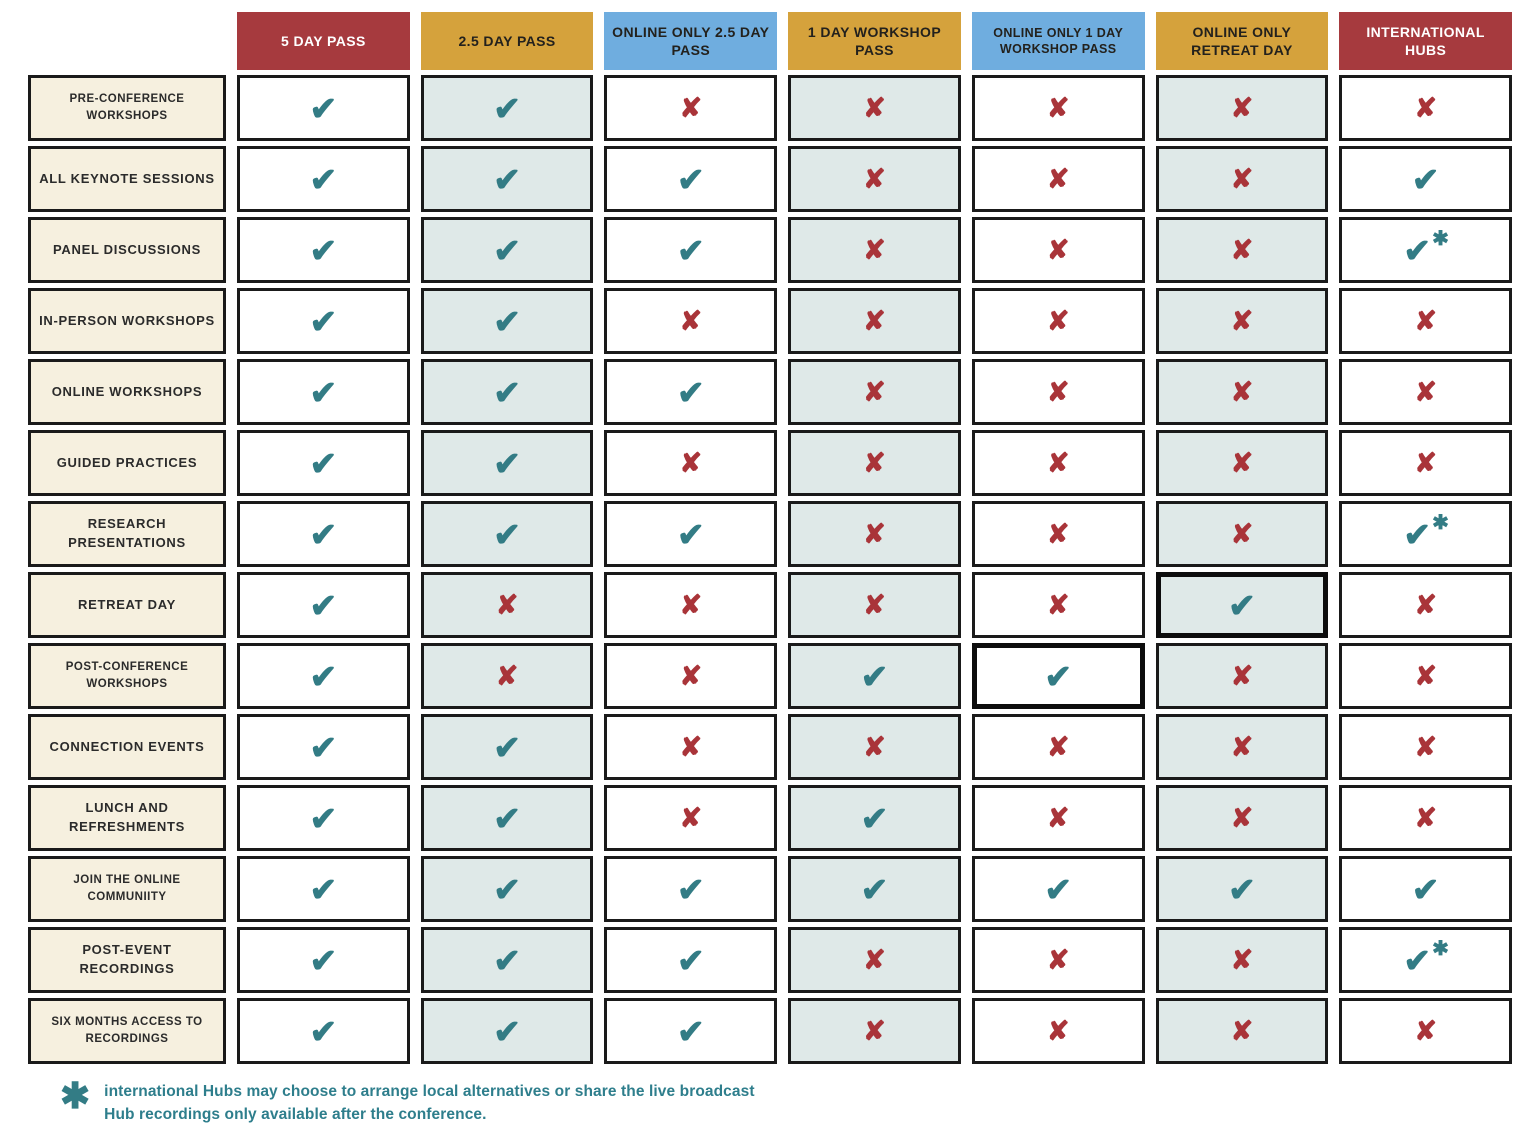  Describe the element at coordinates (507, 747) in the screenshot. I see `cell-connection-events--2-5-day-pass: ✔` at that location.